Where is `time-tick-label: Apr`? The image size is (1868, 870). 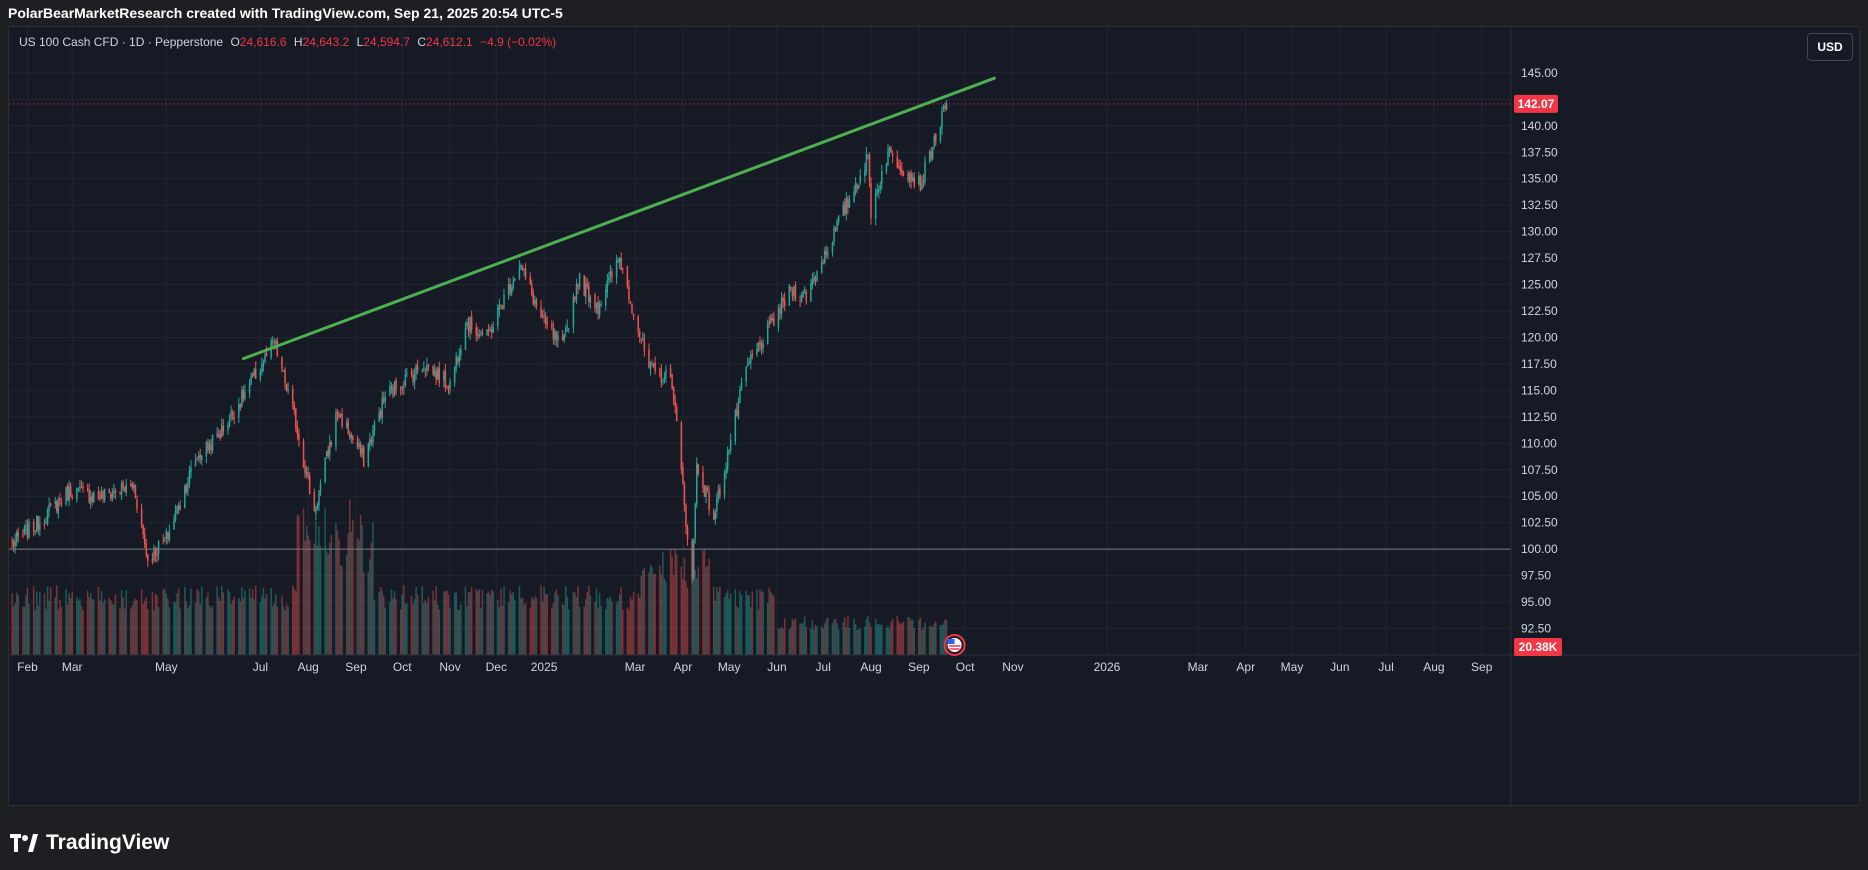 time-tick-label: Apr is located at coordinates (1245, 667).